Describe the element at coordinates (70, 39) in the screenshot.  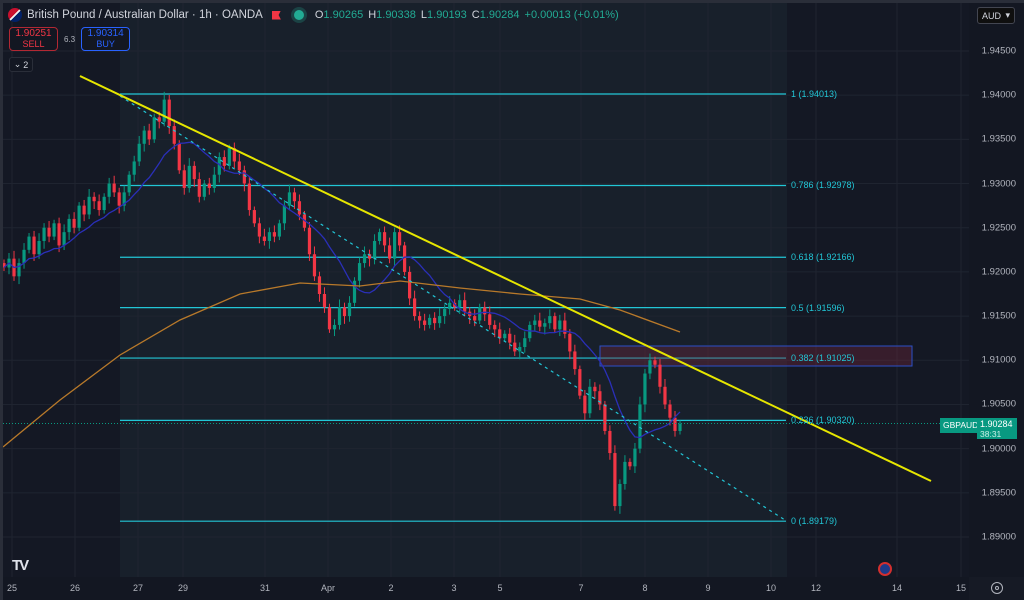
I see `spread-value: 6.3` at that location.